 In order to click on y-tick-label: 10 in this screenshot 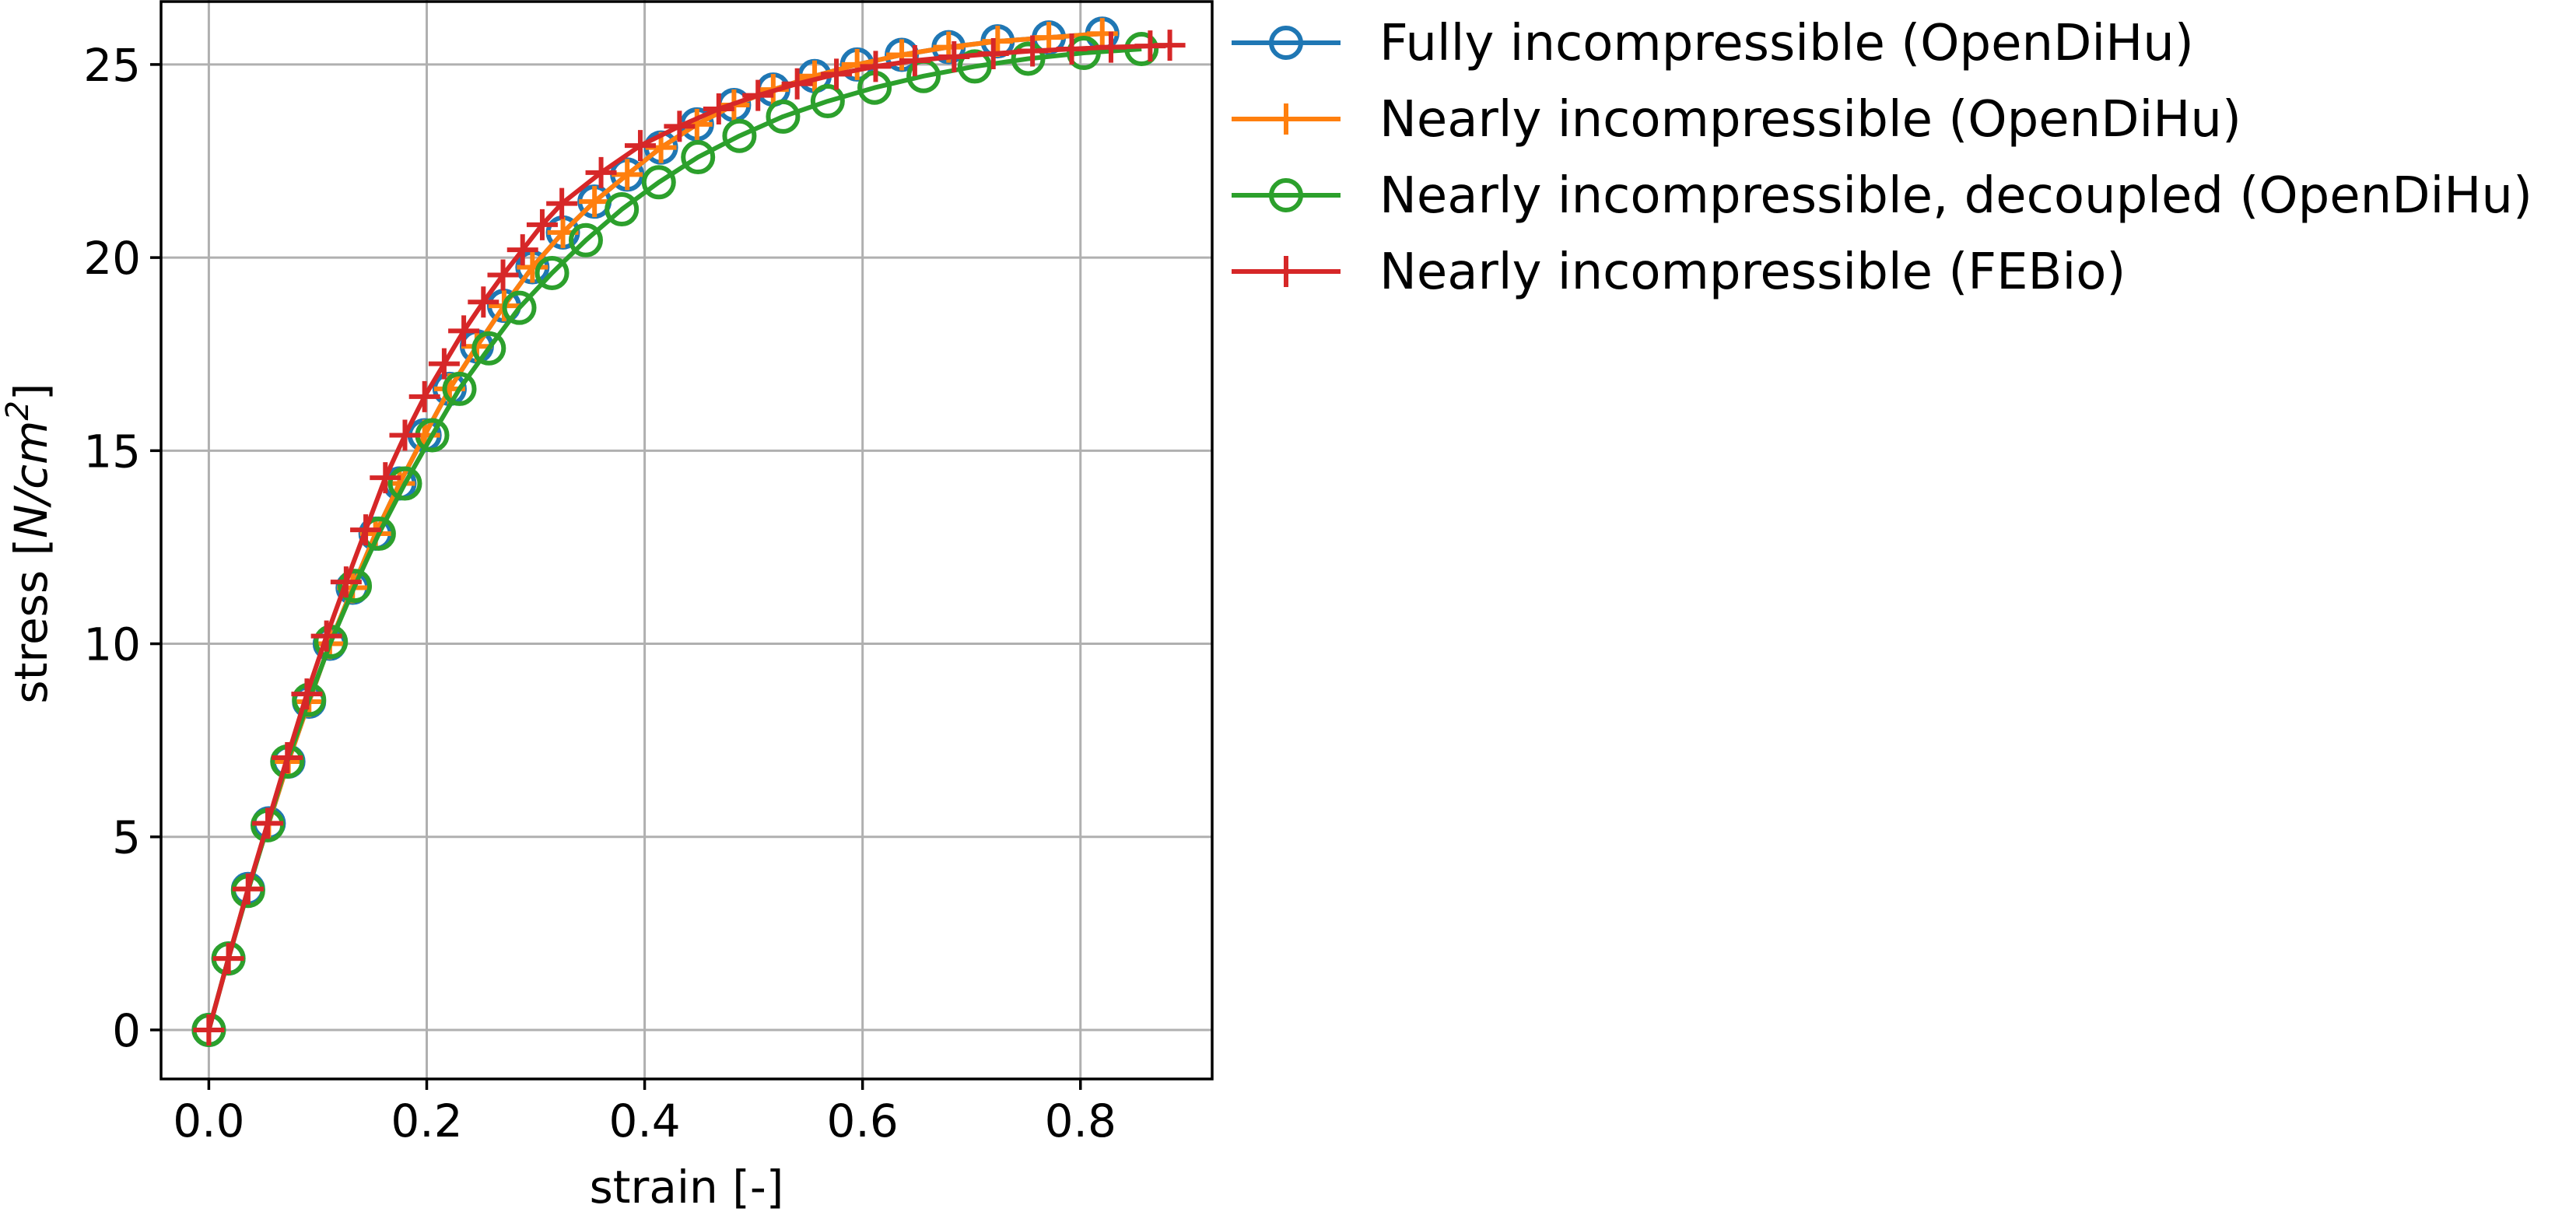, I will do `click(112, 644)`.